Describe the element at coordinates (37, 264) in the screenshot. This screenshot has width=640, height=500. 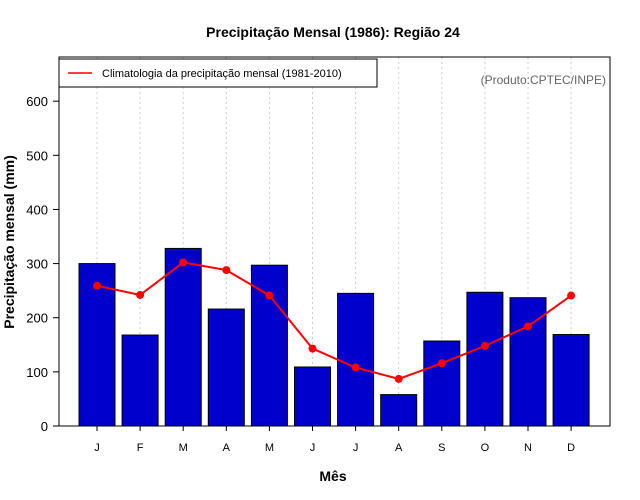
I see `y-tick-label: 300` at that location.